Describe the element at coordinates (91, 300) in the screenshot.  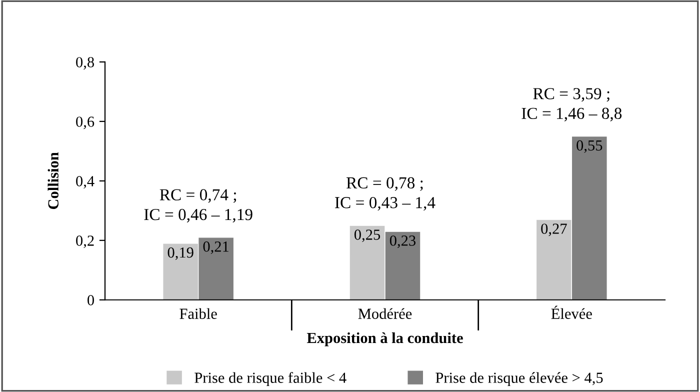
I see `y-tick-label: 0` at that location.